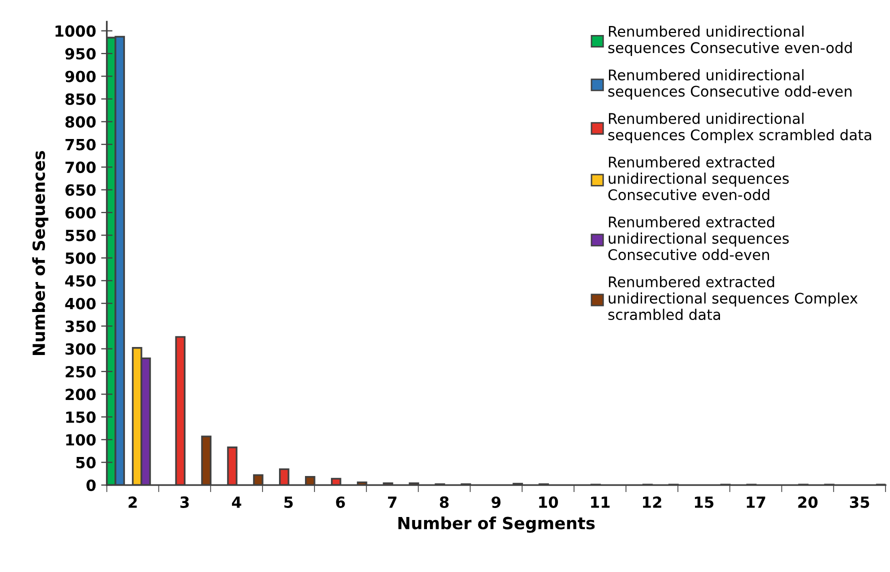 The width and height of the screenshot is (890, 572). I want to click on legend-label: Renumbered unidirectional sequences Consecutive odd-even, so click(730, 84).